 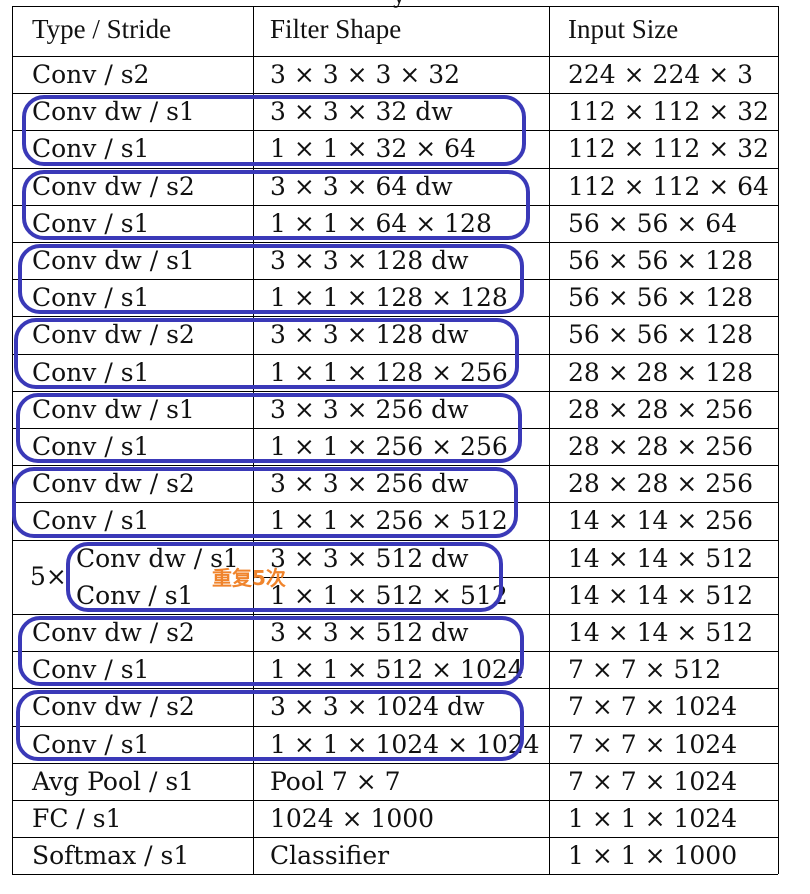 What do you see at coordinates (399, 4) in the screenshot?
I see `caption-fragment: y` at bounding box center [399, 4].